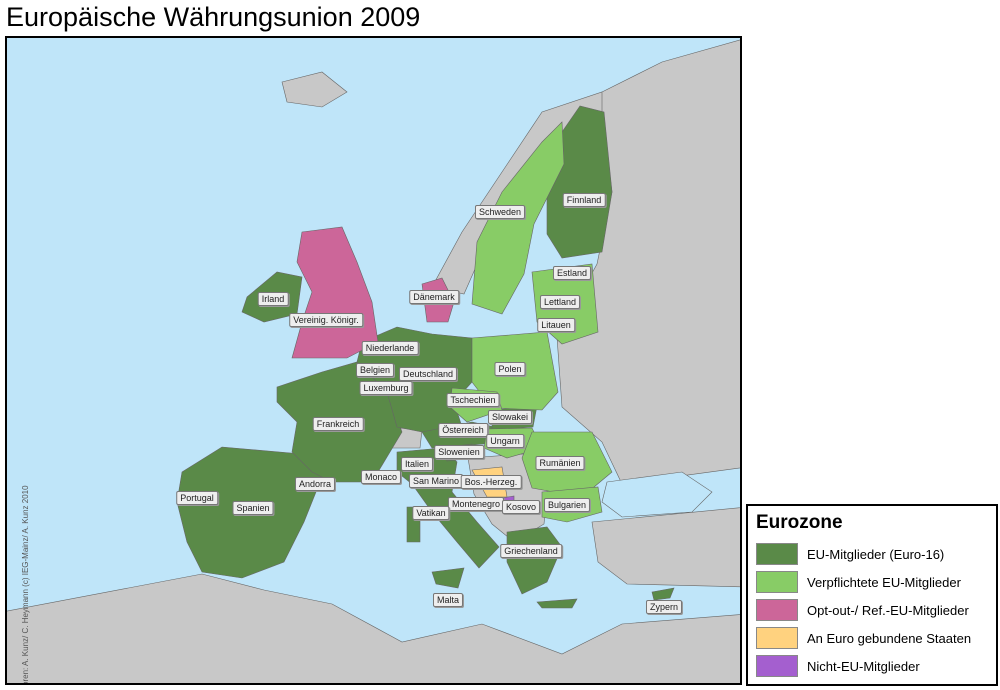  Describe the element at coordinates (876, 554) in the screenshot. I see `legend-label: EU-Mitglieder (Euro-16)` at that location.